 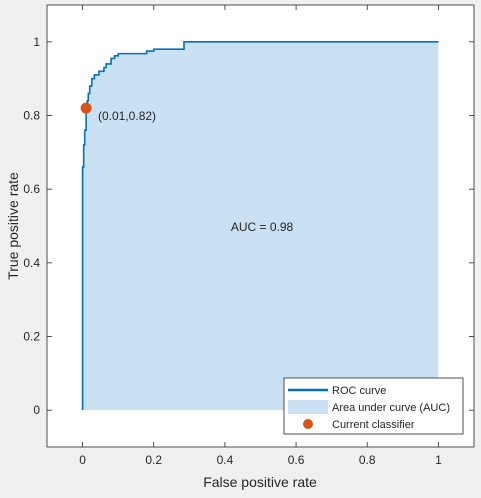 What do you see at coordinates (359, 391) in the screenshot?
I see `legend-roc-label: ROC curve` at bounding box center [359, 391].